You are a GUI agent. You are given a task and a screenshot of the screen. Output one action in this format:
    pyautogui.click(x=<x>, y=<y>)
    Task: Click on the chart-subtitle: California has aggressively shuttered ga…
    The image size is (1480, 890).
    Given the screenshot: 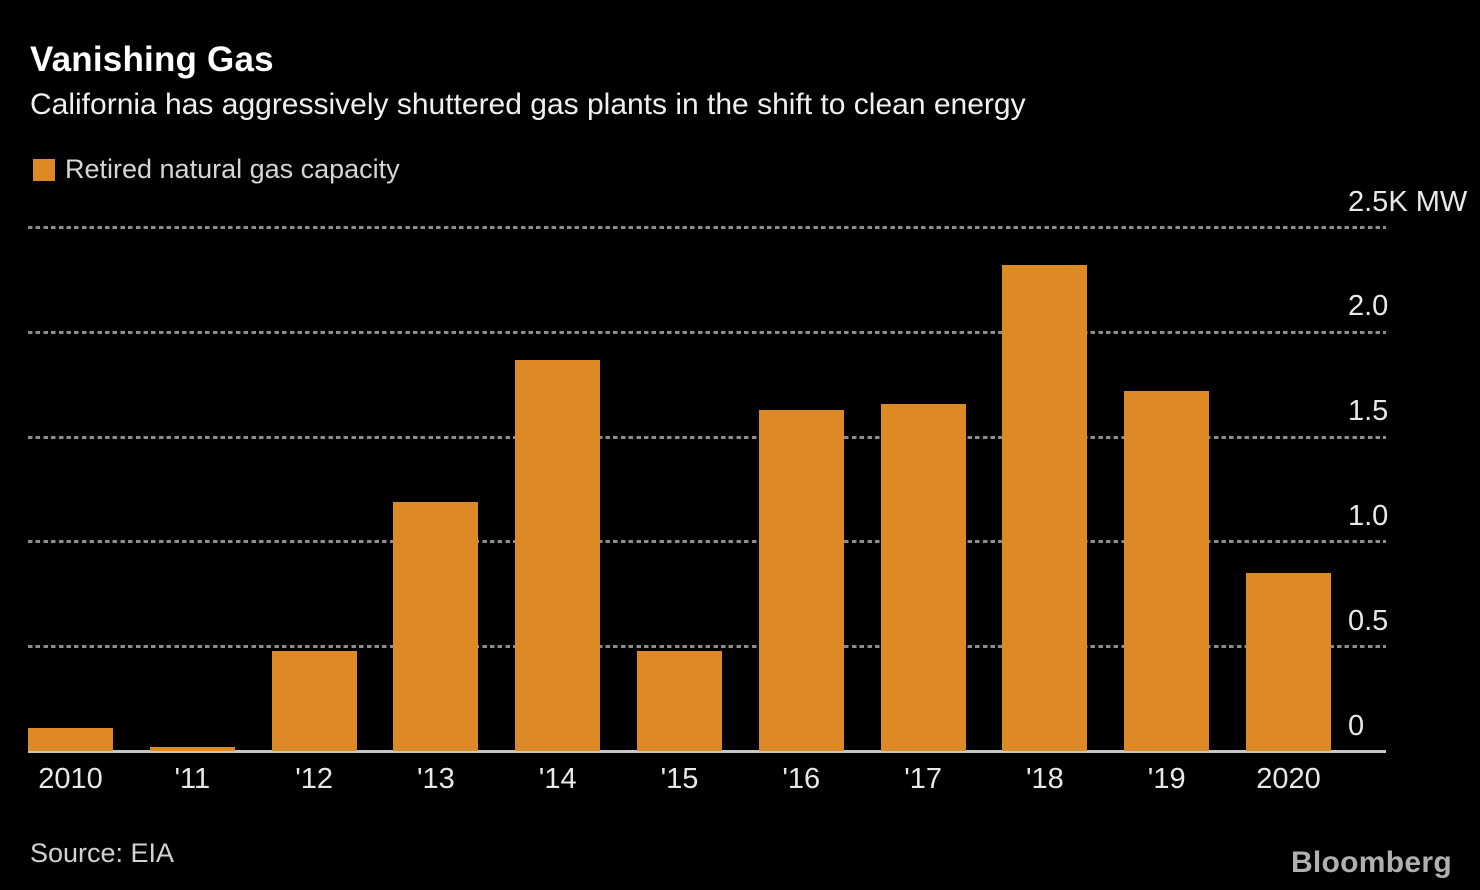 What is the action you would take?
    pyautogui.click(x=528, y=104)
    